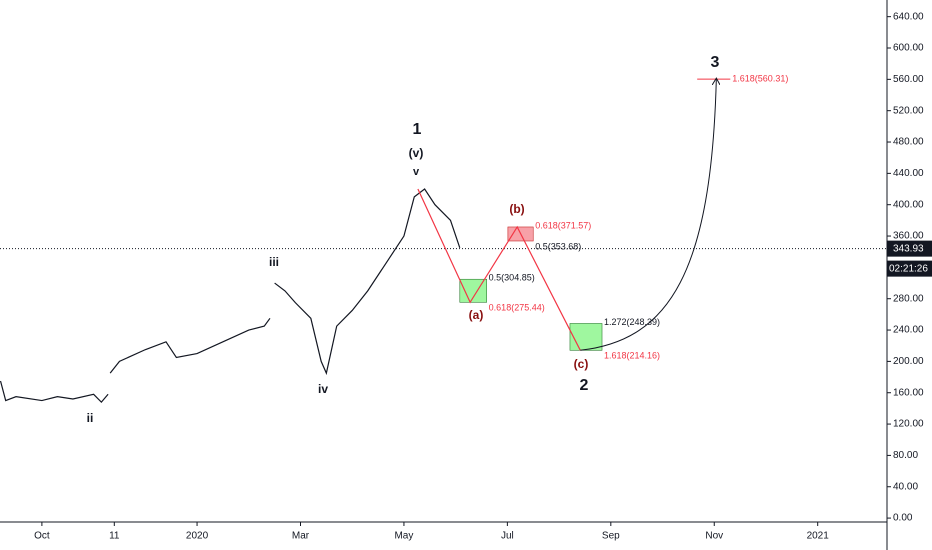  Describe the element at coordinates (903, 518) in the screenshot. I see `y-tick-label: 0.00` at that location.